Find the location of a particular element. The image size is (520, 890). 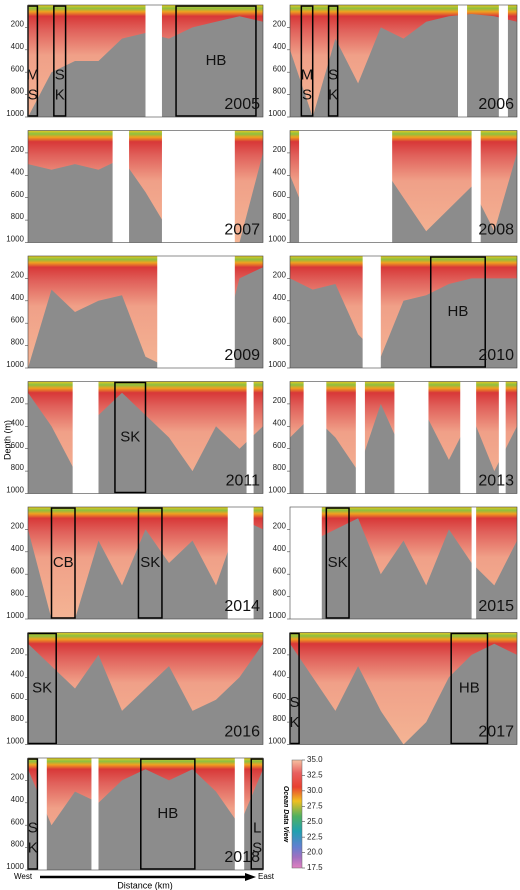

colorbar-tick-label: 30.0 is located at coordinates (315, 790).